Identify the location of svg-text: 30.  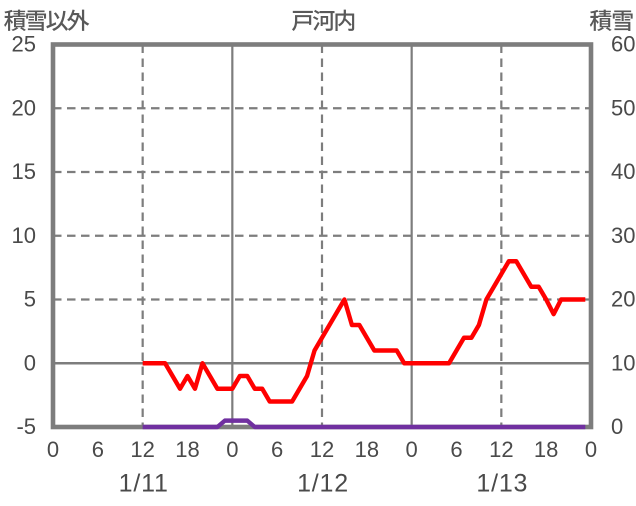
(623, 235).